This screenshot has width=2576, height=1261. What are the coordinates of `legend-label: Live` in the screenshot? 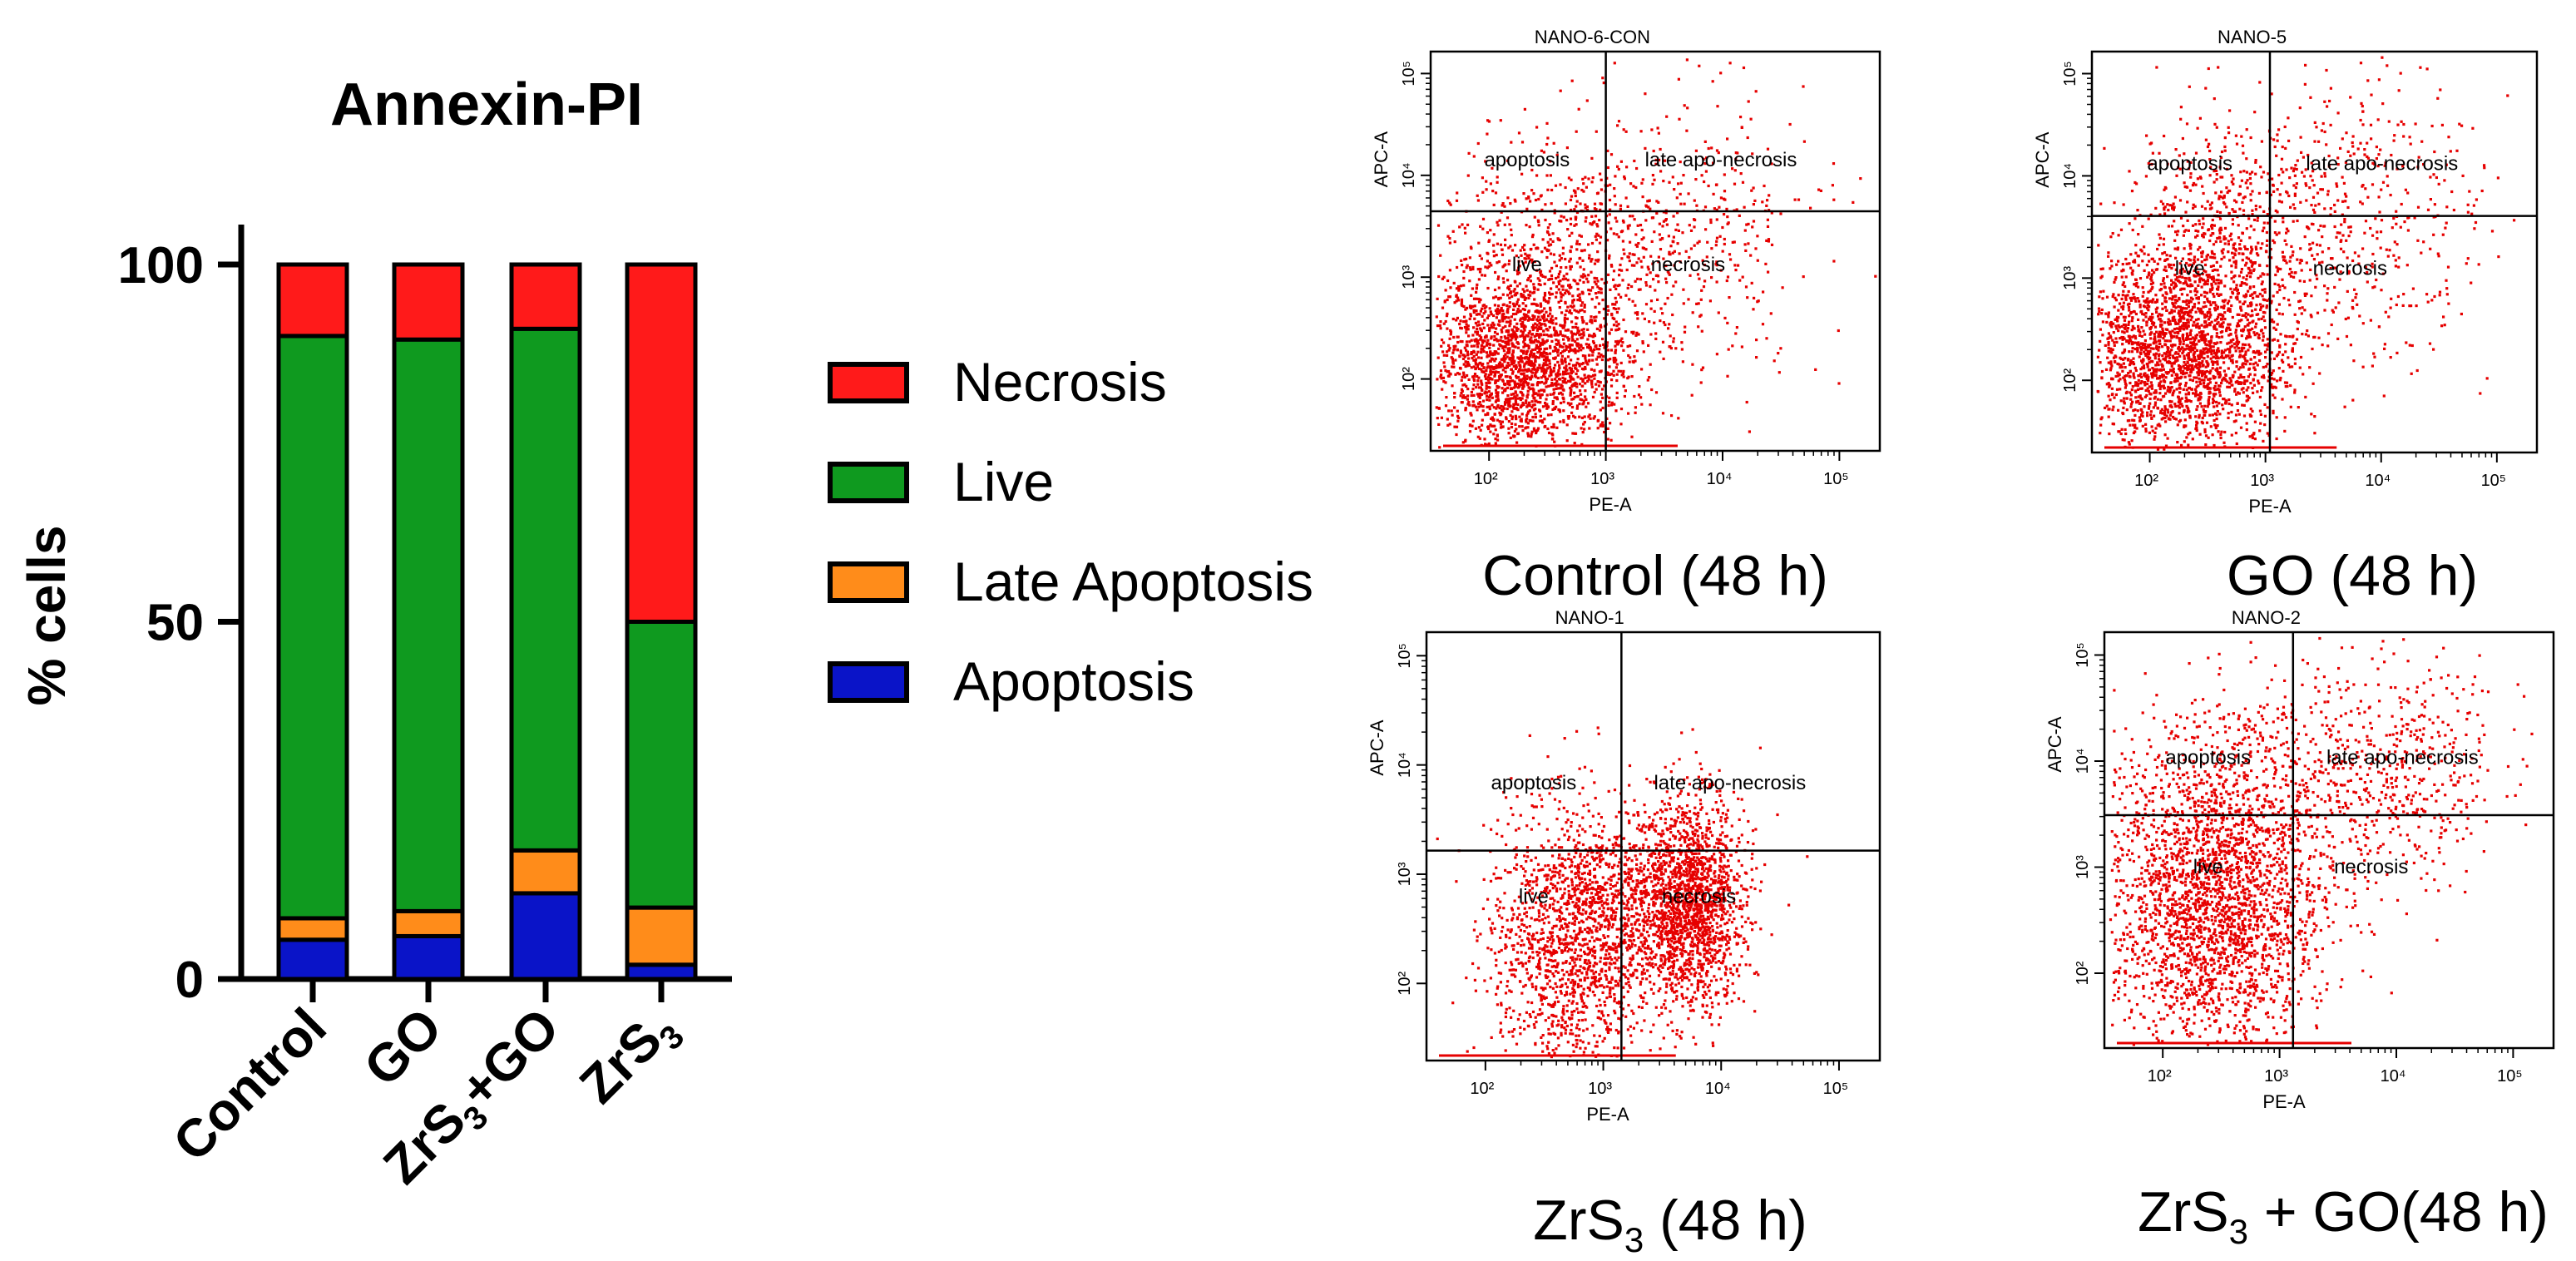 It's located at (1003, 482).